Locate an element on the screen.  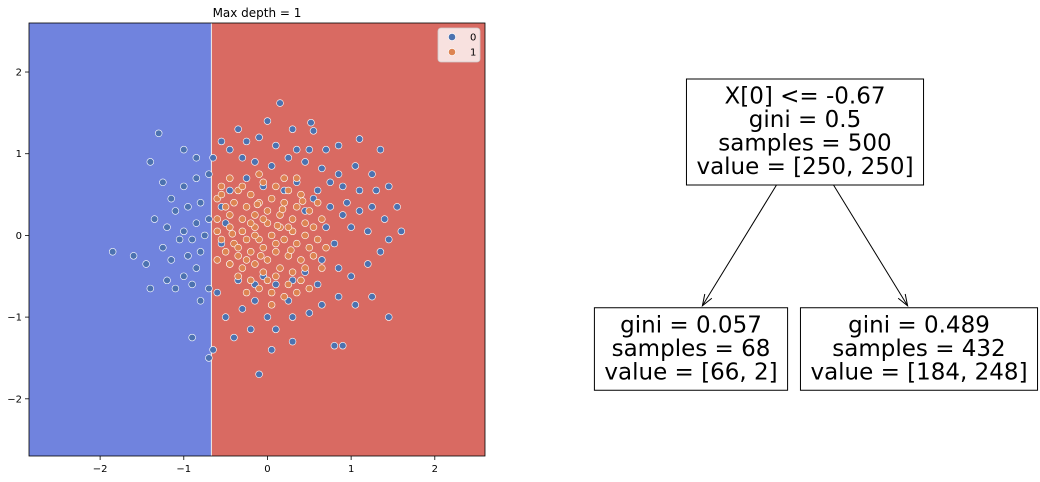
x-tick-label: 1 is located at coordinates (351, 469).